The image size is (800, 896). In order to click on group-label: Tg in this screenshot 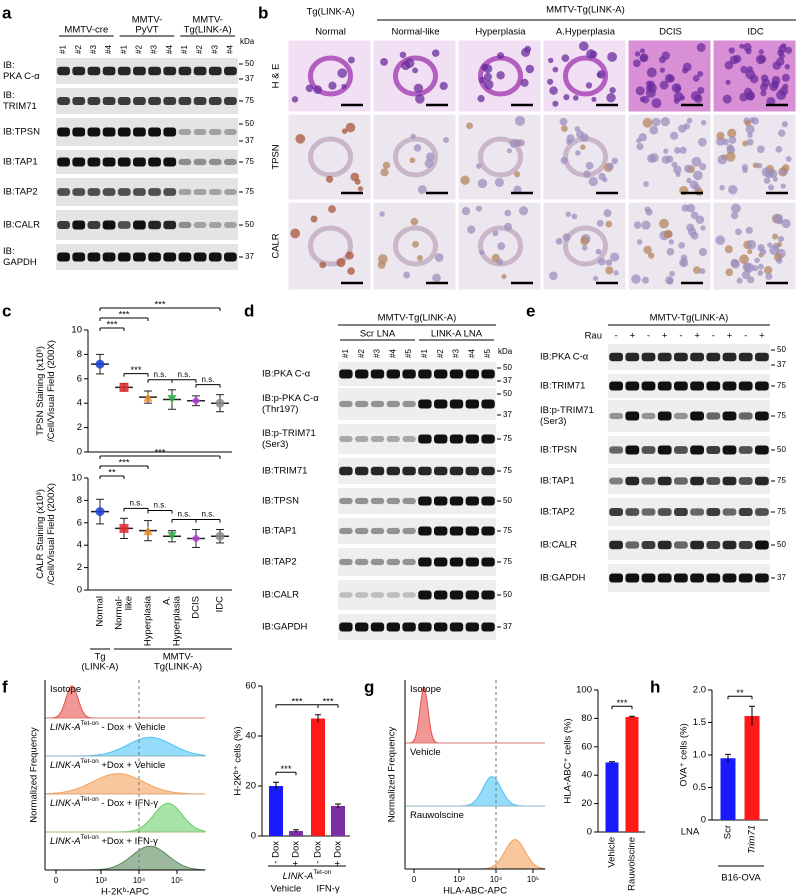, I will do `click(99, 657)`.